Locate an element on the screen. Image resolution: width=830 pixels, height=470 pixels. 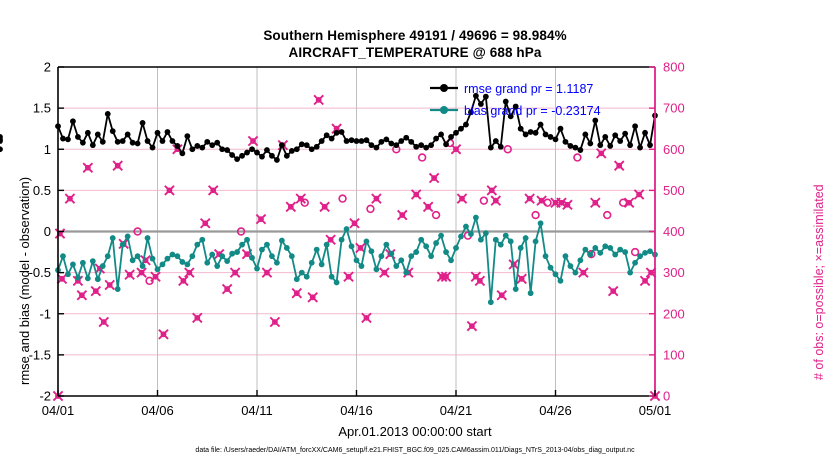
xtick-label: 04/11 is located at coordinates (257, 410).